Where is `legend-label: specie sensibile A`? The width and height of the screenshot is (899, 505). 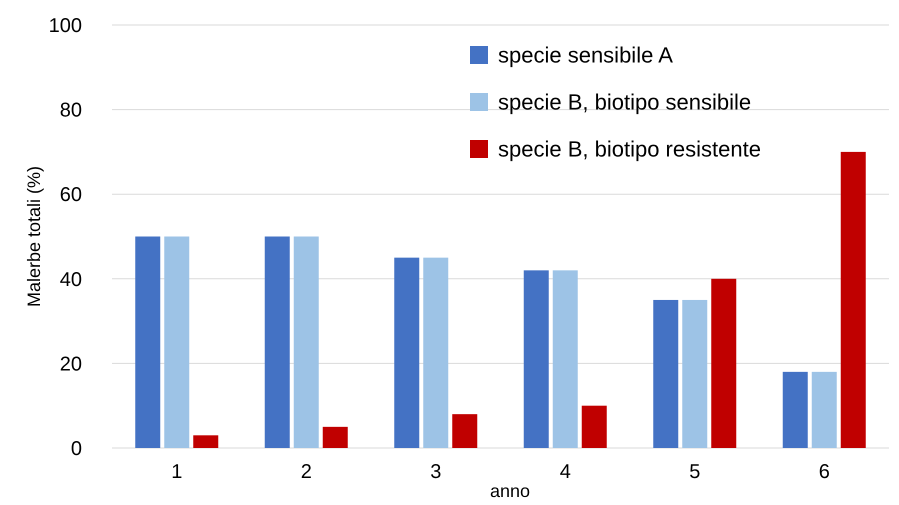 legend-label: specie sensibile A is located at coordinates (586, 55).